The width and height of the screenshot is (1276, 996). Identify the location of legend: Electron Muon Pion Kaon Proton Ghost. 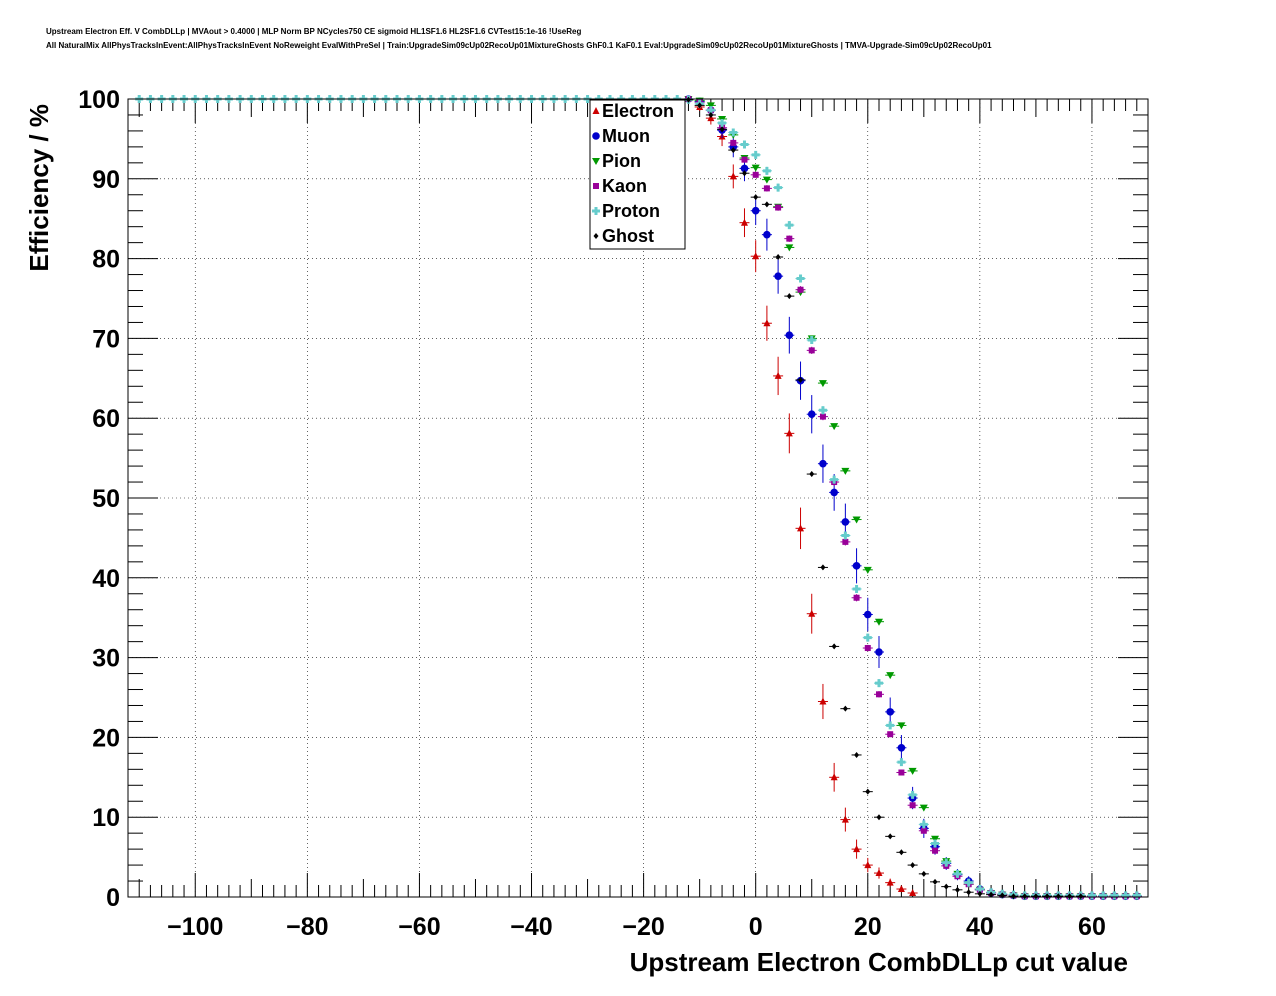
(637, 174).